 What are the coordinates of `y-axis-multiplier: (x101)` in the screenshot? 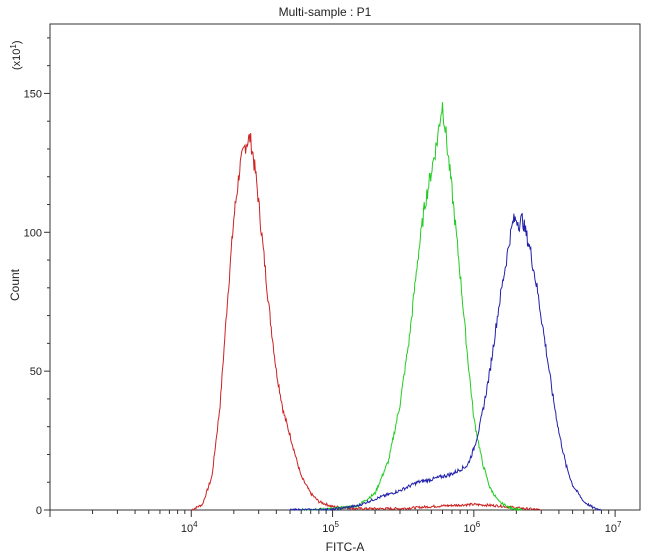 It's located at (16, 55).